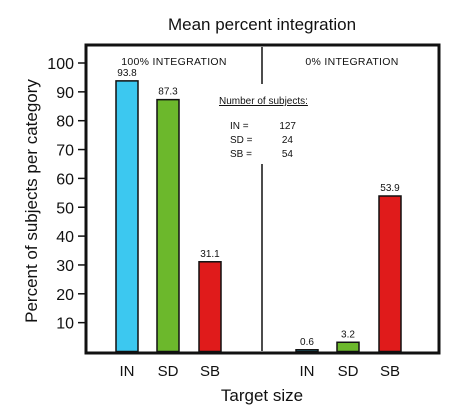  What do you see at coordinates (241, 154) in the screenshot?
I see `subjects-label-sb: SB =` at bounding box center [241, 154].